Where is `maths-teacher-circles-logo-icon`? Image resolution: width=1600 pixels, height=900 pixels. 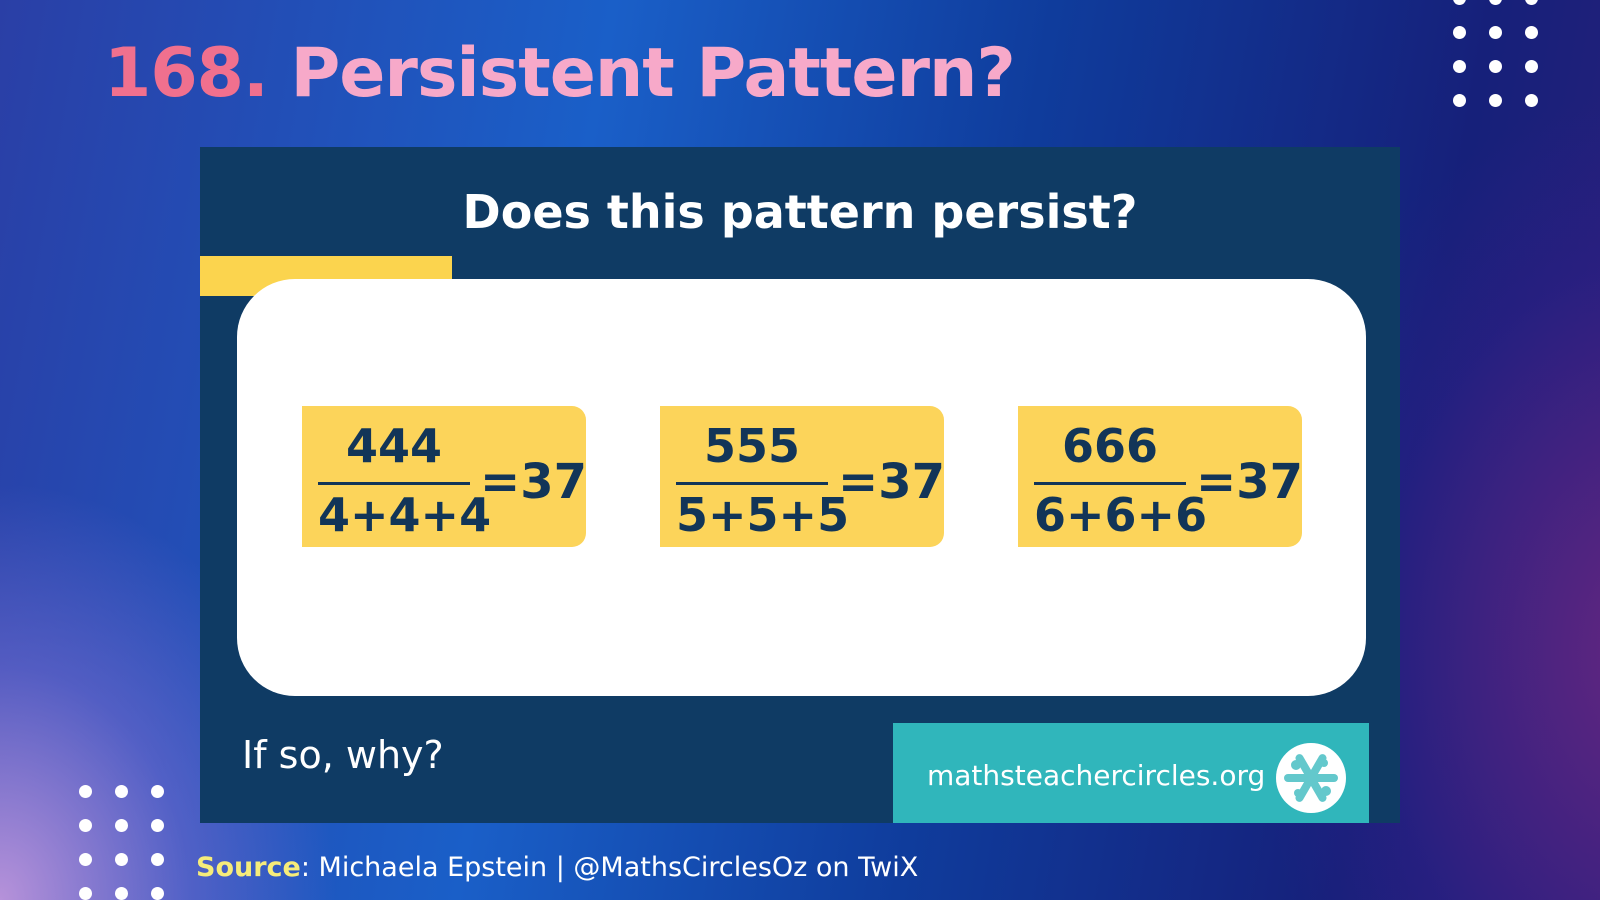
maths-teacher-circles-logo-icon is located at coordinates (1311, 778).